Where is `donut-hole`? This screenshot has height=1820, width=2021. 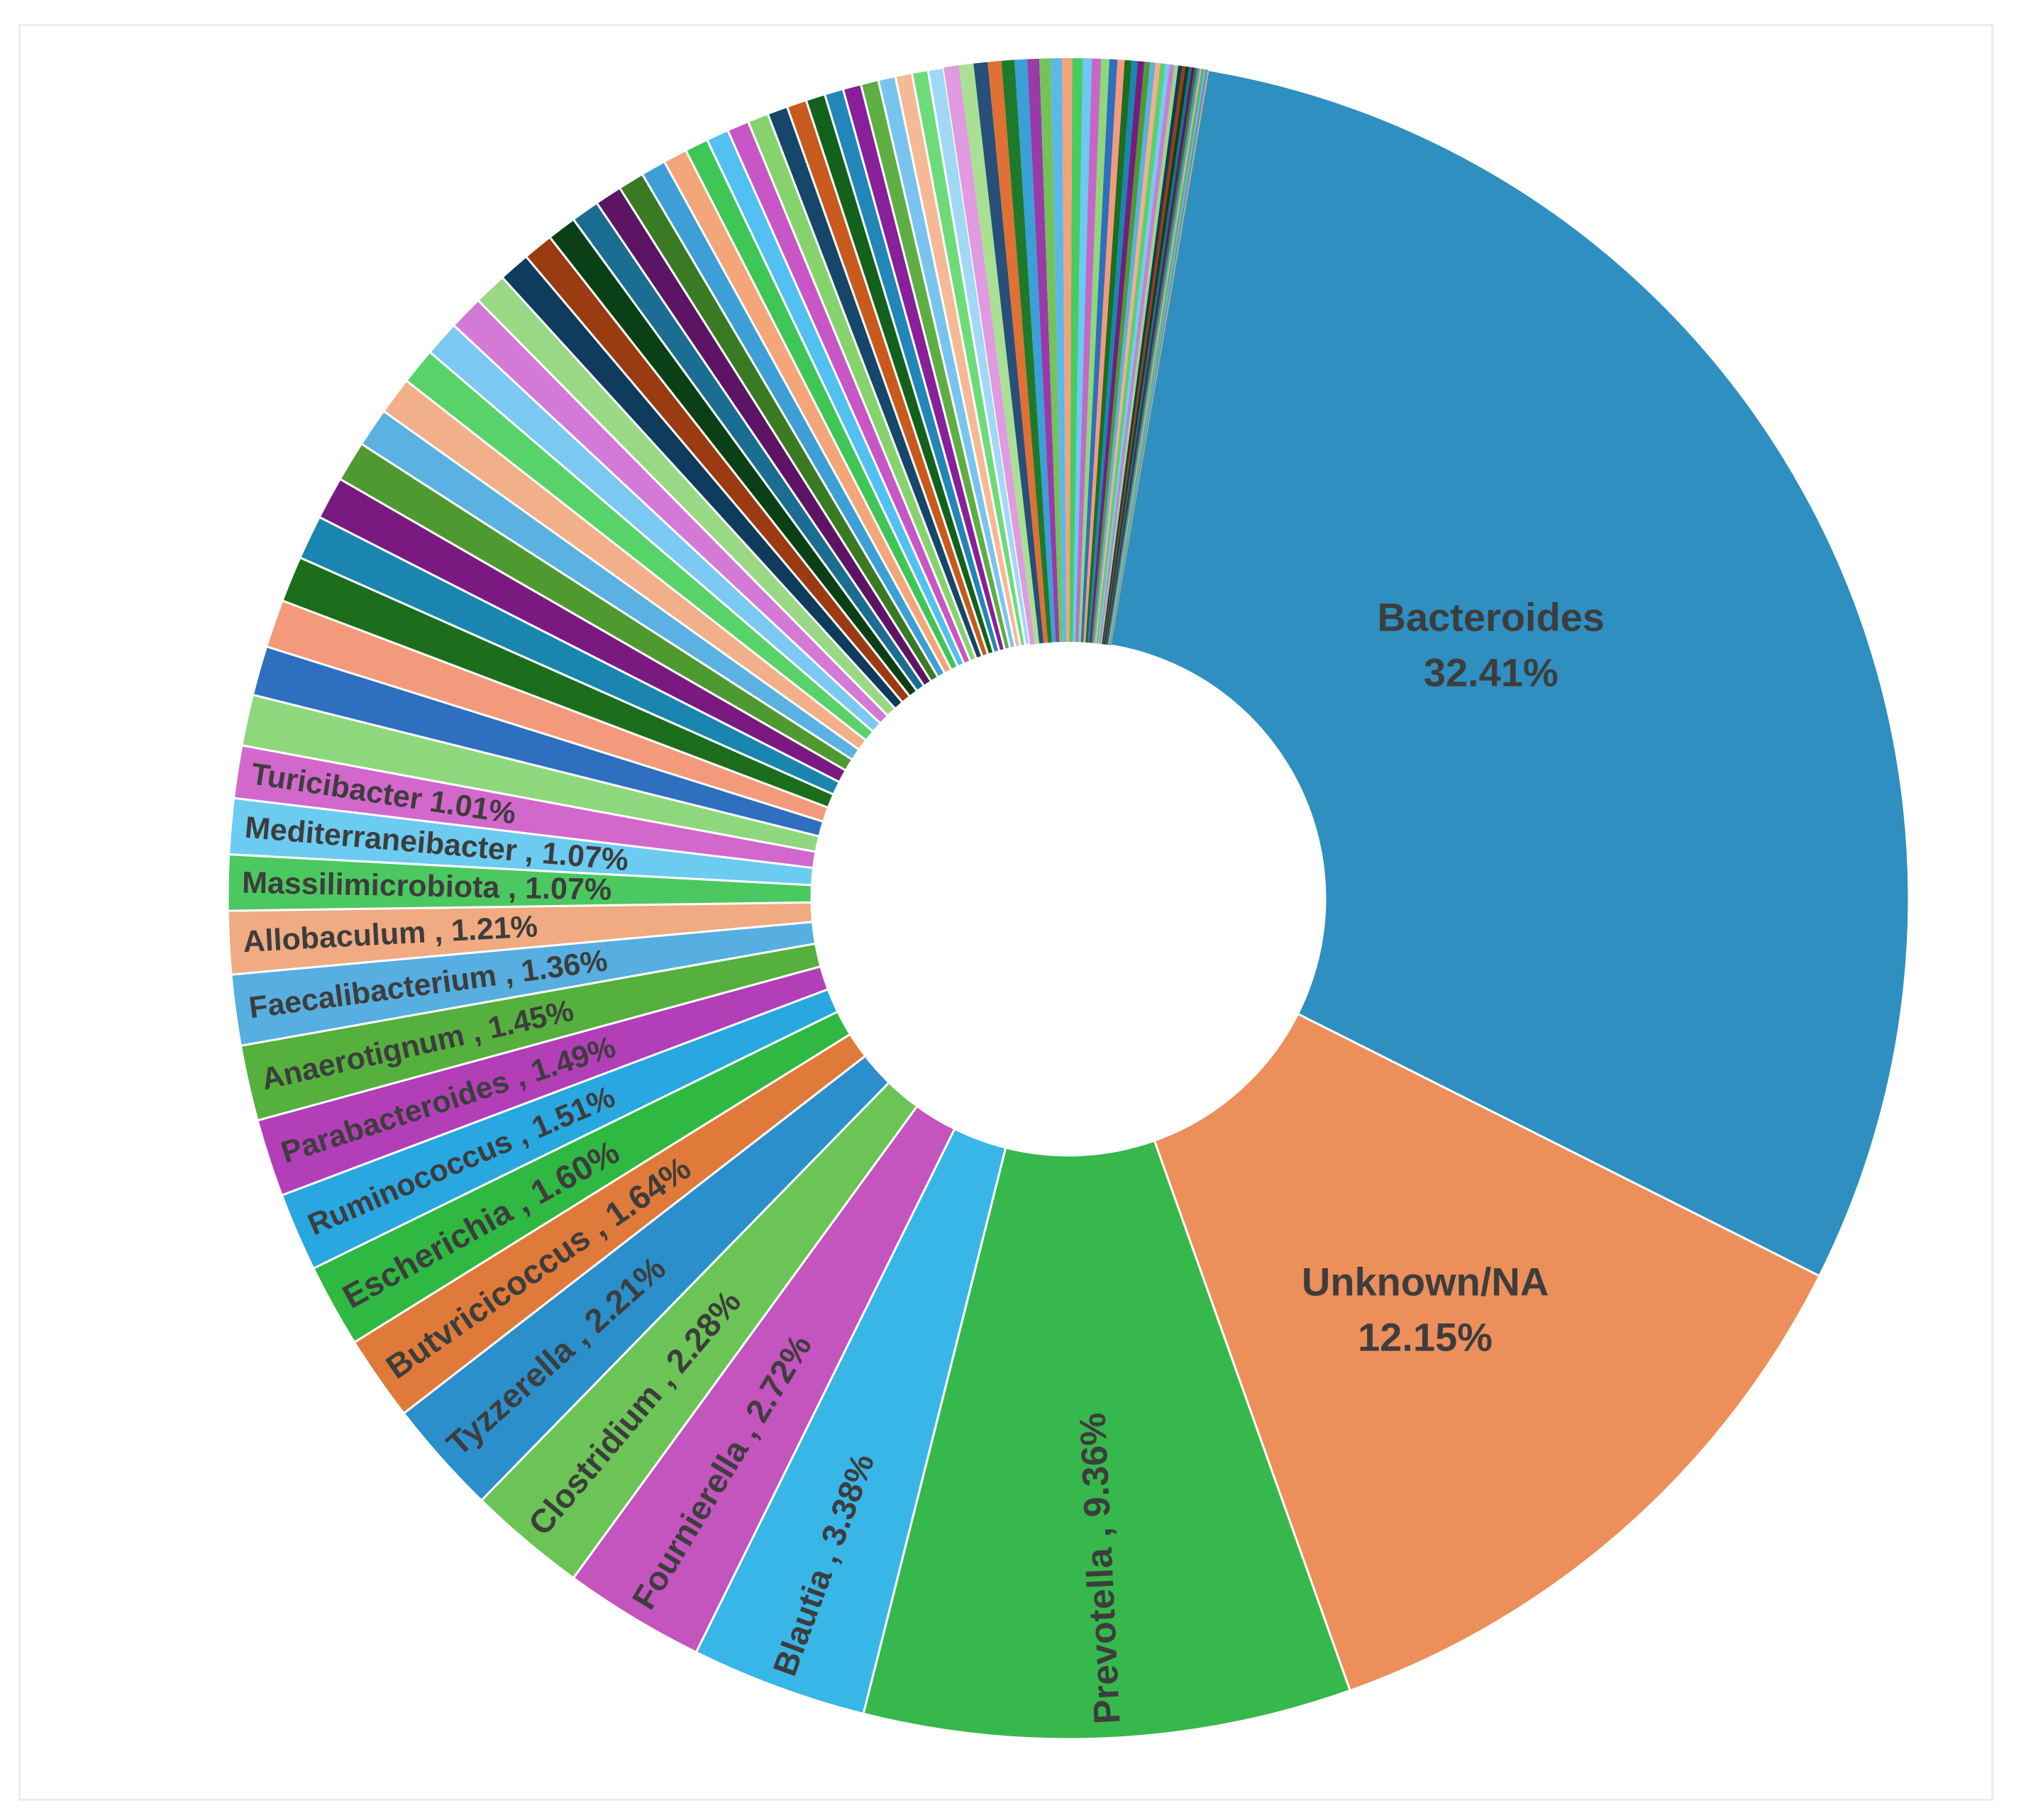
donut-hole is located at coordinates (1068, 899).